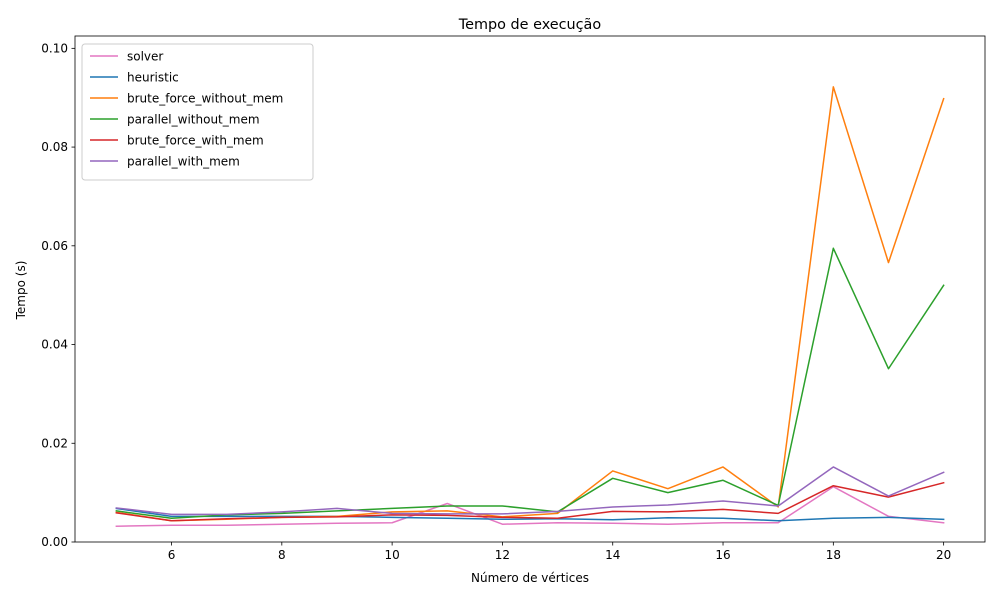  Describe the element at coordinates (126, 57) in the screenshot. I see `legend-item: solver` at that location.